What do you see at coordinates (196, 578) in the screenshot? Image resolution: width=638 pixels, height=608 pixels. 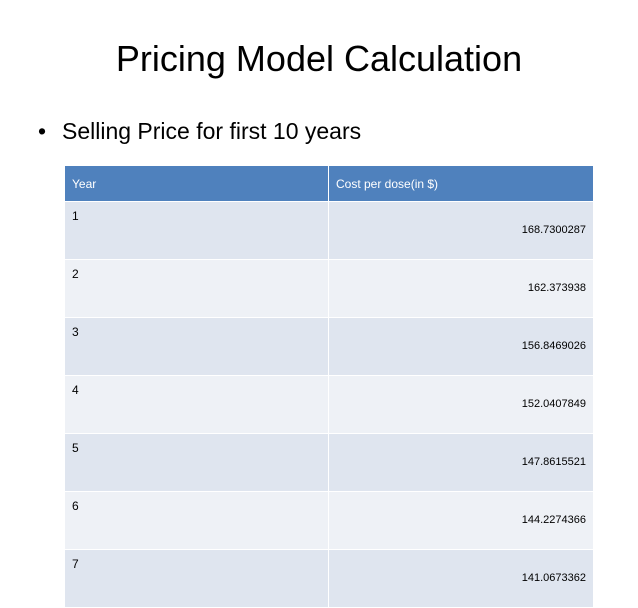 I see `year-cell: 7` at bounding box center [196, 578].